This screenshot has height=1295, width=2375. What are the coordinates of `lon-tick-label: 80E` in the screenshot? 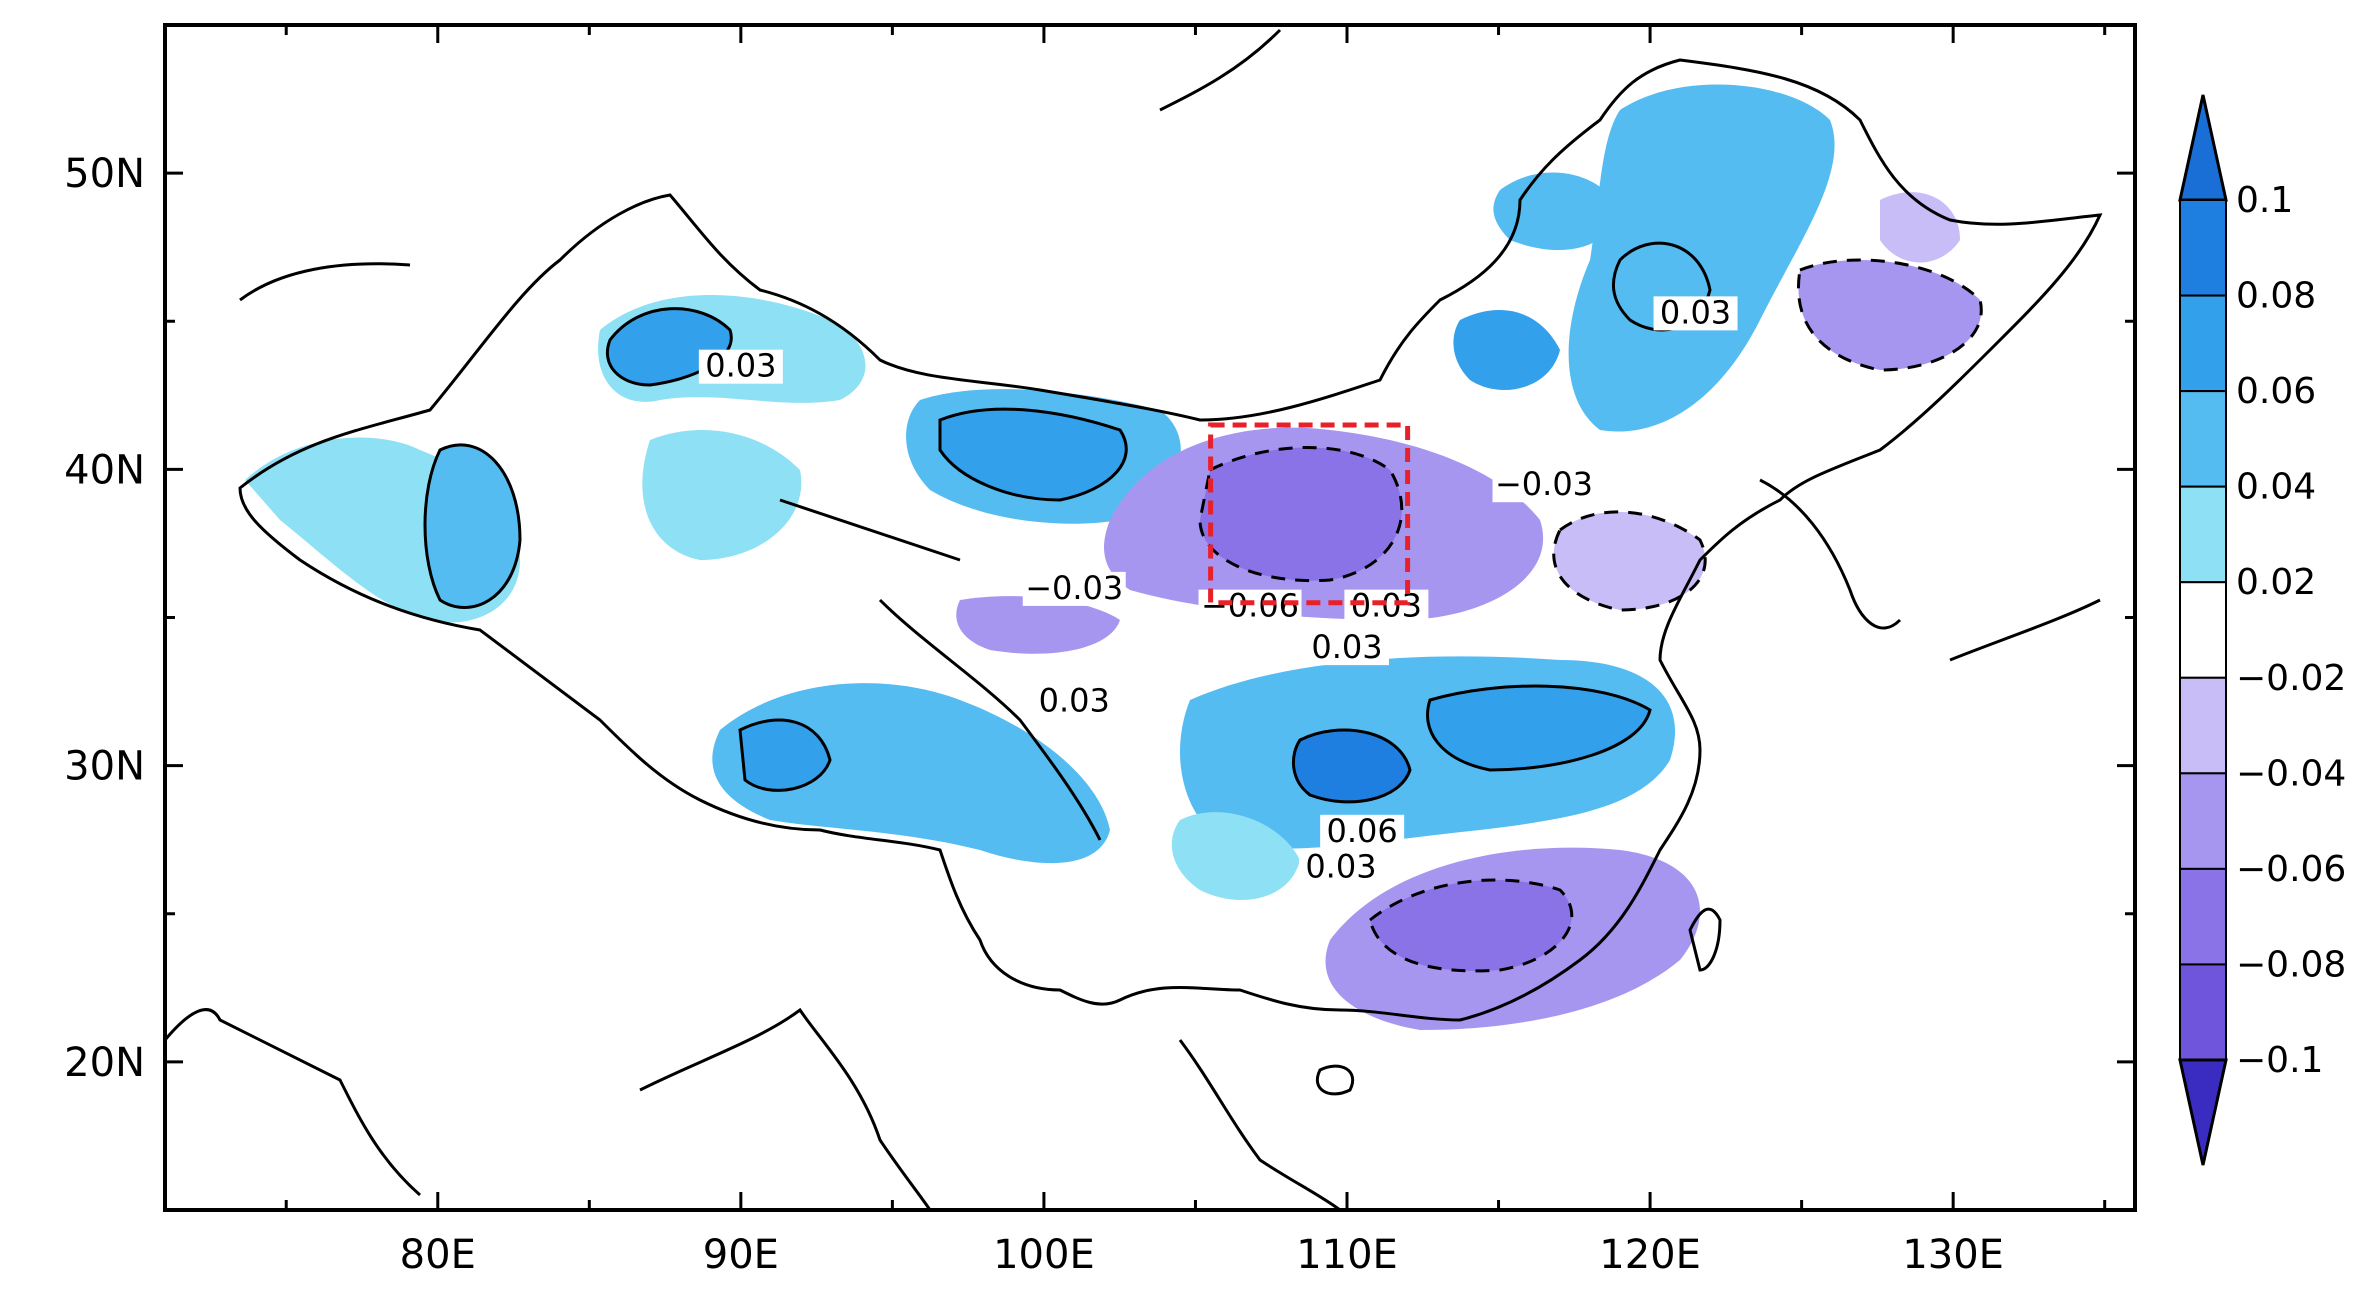 It's located at (438, 1255).